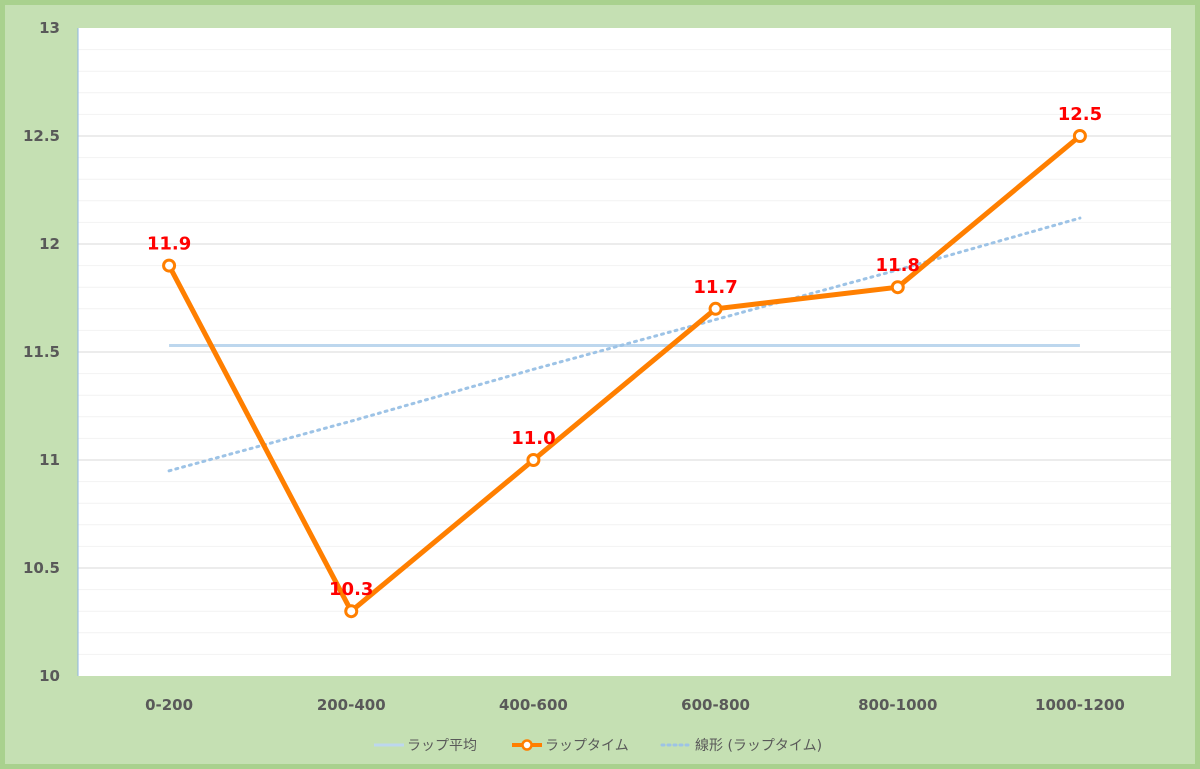  What do you see at coordinates (49, 244) in the screenshot?
I see `y-tick-label: 12` at bounding box center [49, 244].